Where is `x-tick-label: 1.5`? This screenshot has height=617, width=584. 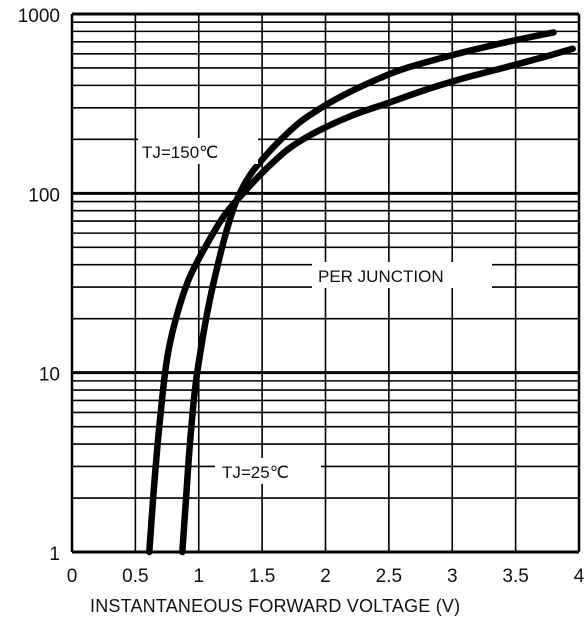
x-tick-label: 1.5 is located at coordinates (262, 576).